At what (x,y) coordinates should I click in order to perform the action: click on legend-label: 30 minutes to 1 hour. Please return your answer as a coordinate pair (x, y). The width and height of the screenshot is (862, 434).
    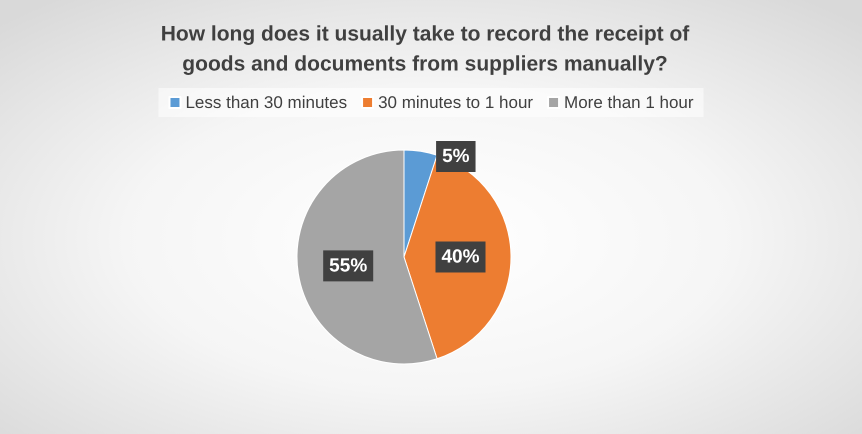
    Looking at the image, I should click on (456, 102).